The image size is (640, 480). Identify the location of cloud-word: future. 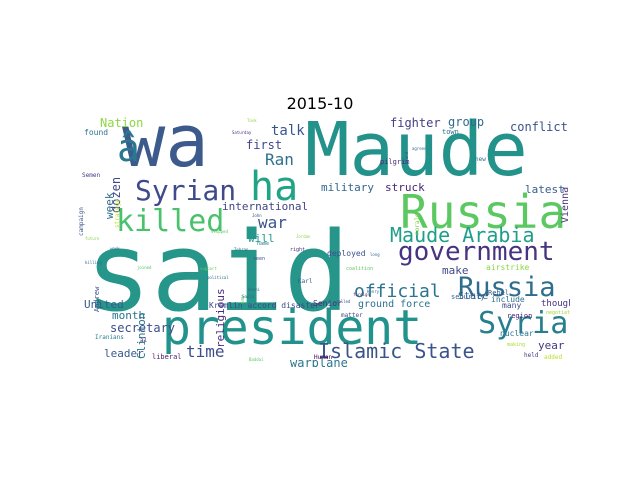
(92, 238).